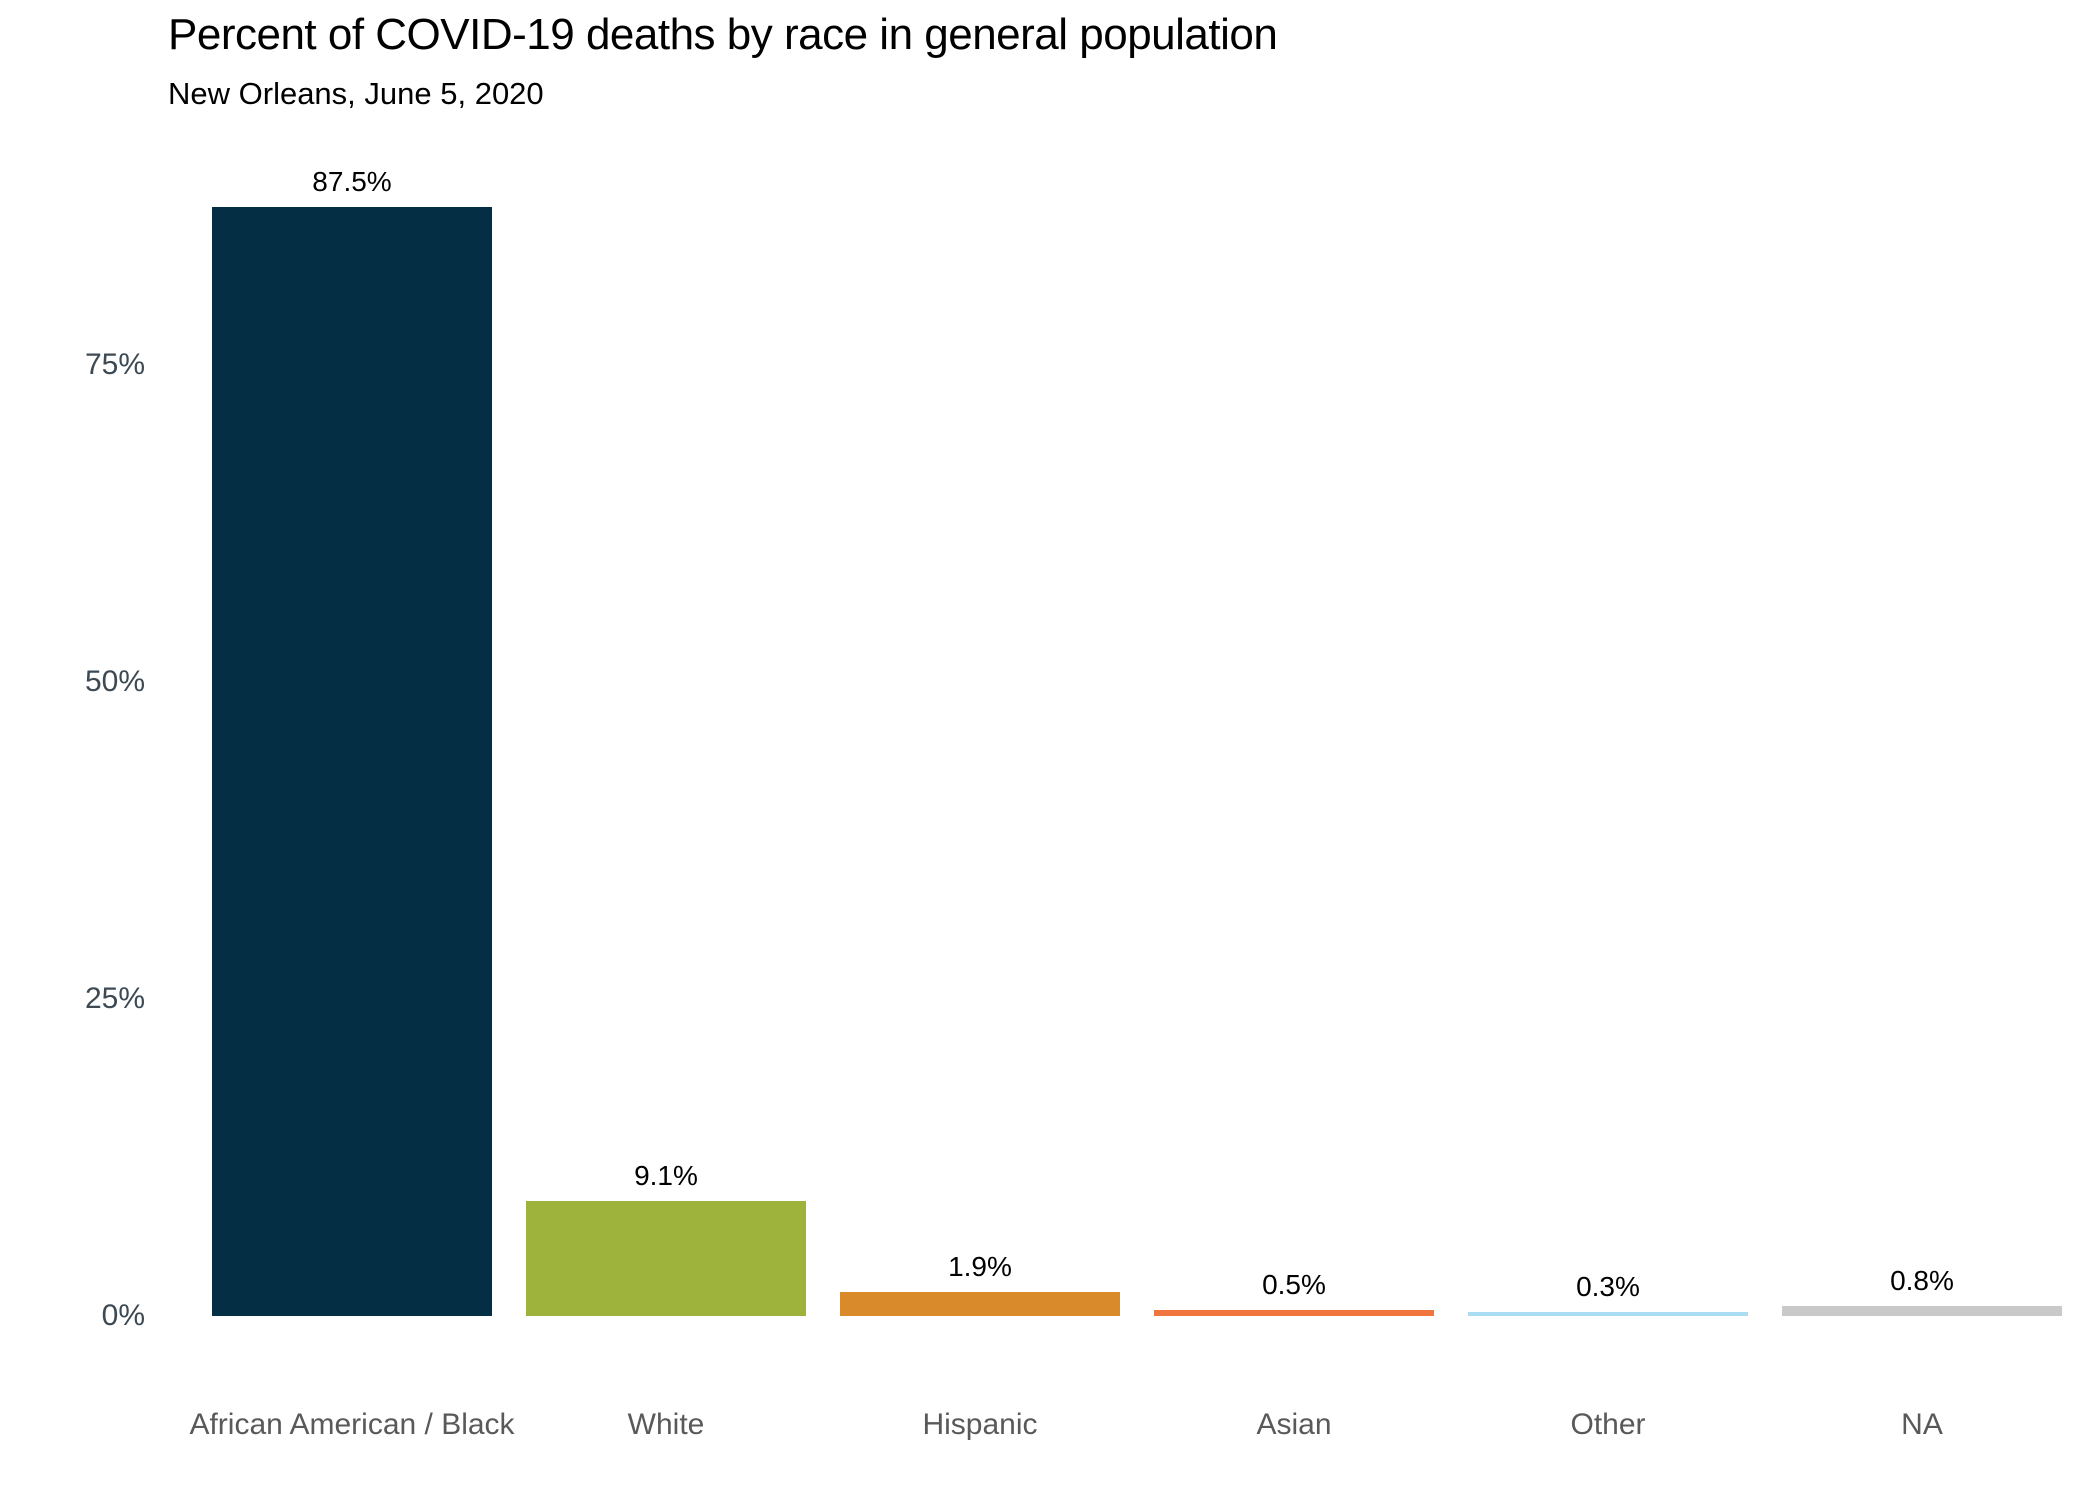  What do you see at coordinates (352, 1424) in the screenshot?
I see `category-label: African American / Black` at bounding box center [352, 1424].